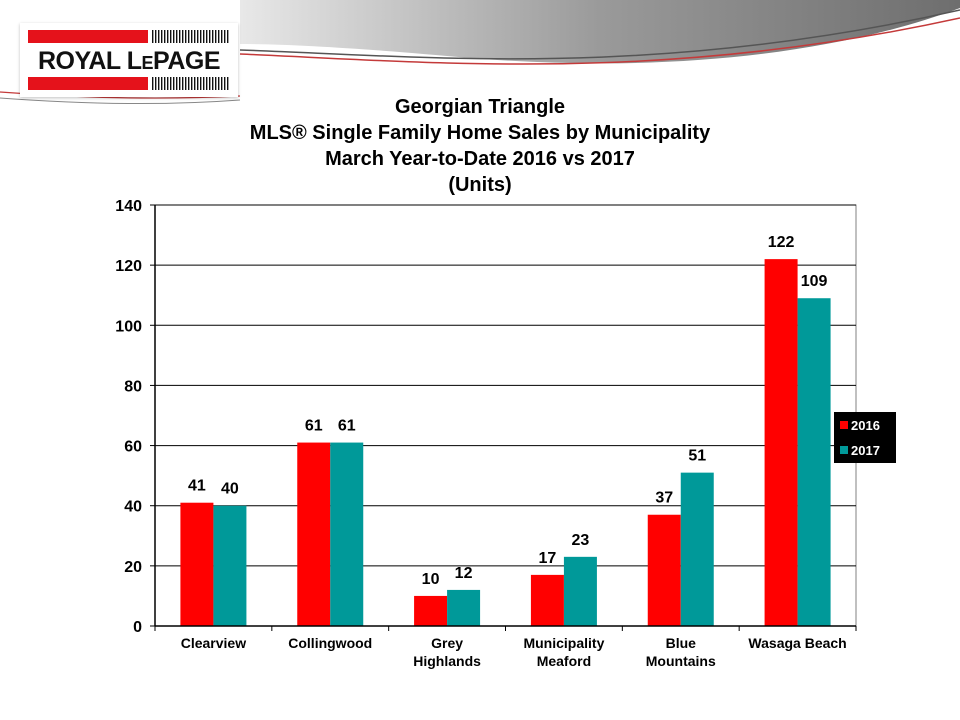  Describe the element at coordinates (581, 540) in the screenshot. I see `data-label-2017-3: 23` at that location.